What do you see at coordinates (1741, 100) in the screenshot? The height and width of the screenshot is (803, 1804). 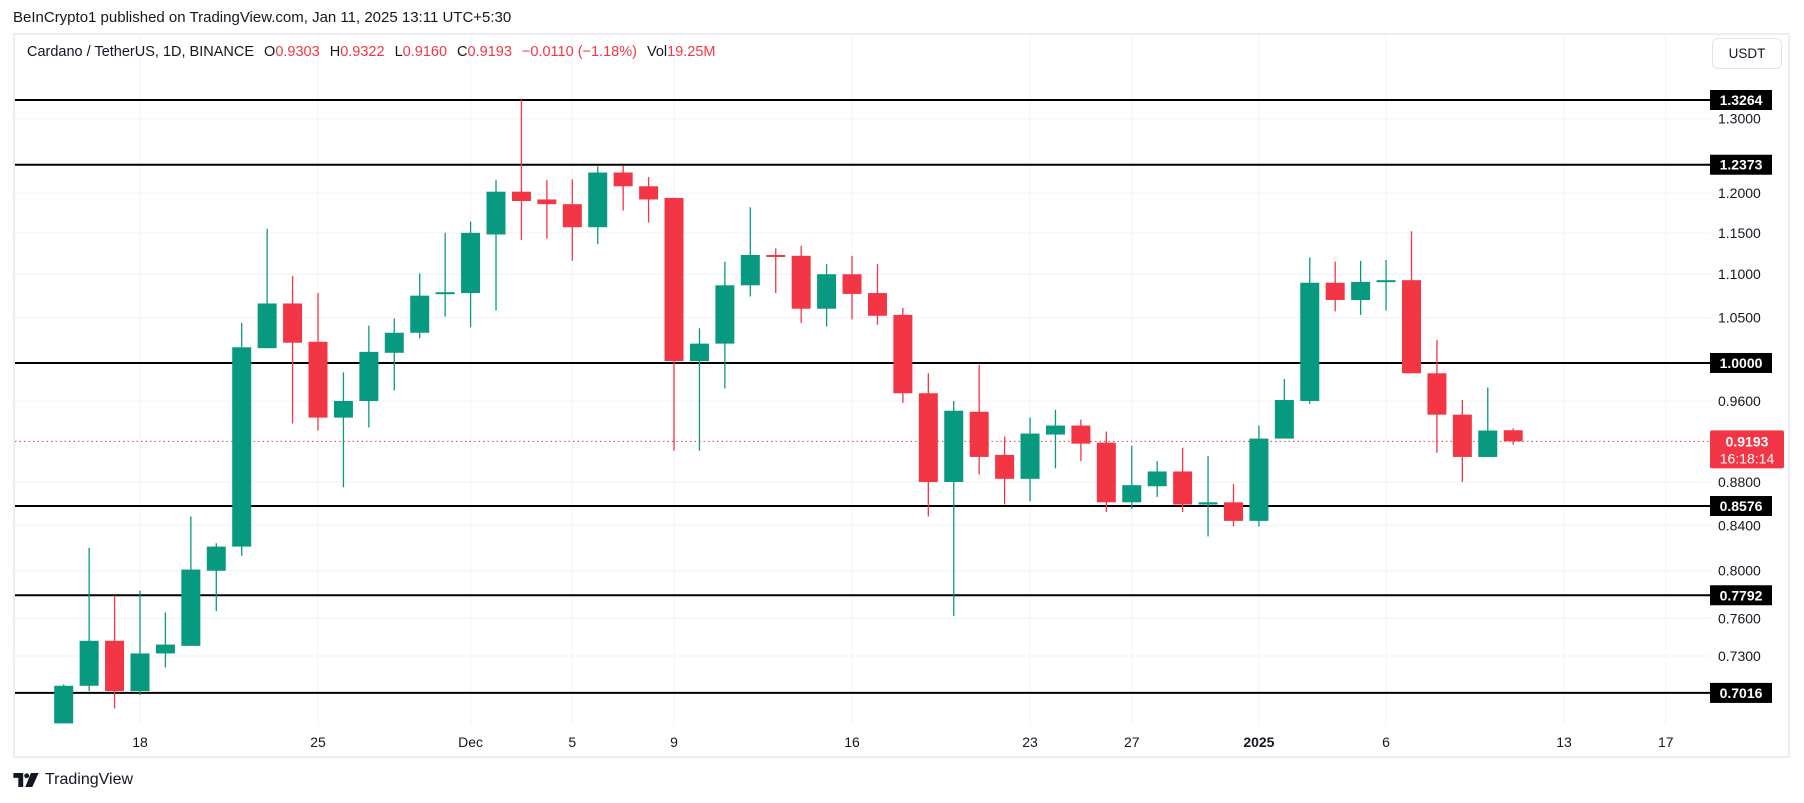 I see `level-price-label: 1.3264` at bounding box center [1741, 100].